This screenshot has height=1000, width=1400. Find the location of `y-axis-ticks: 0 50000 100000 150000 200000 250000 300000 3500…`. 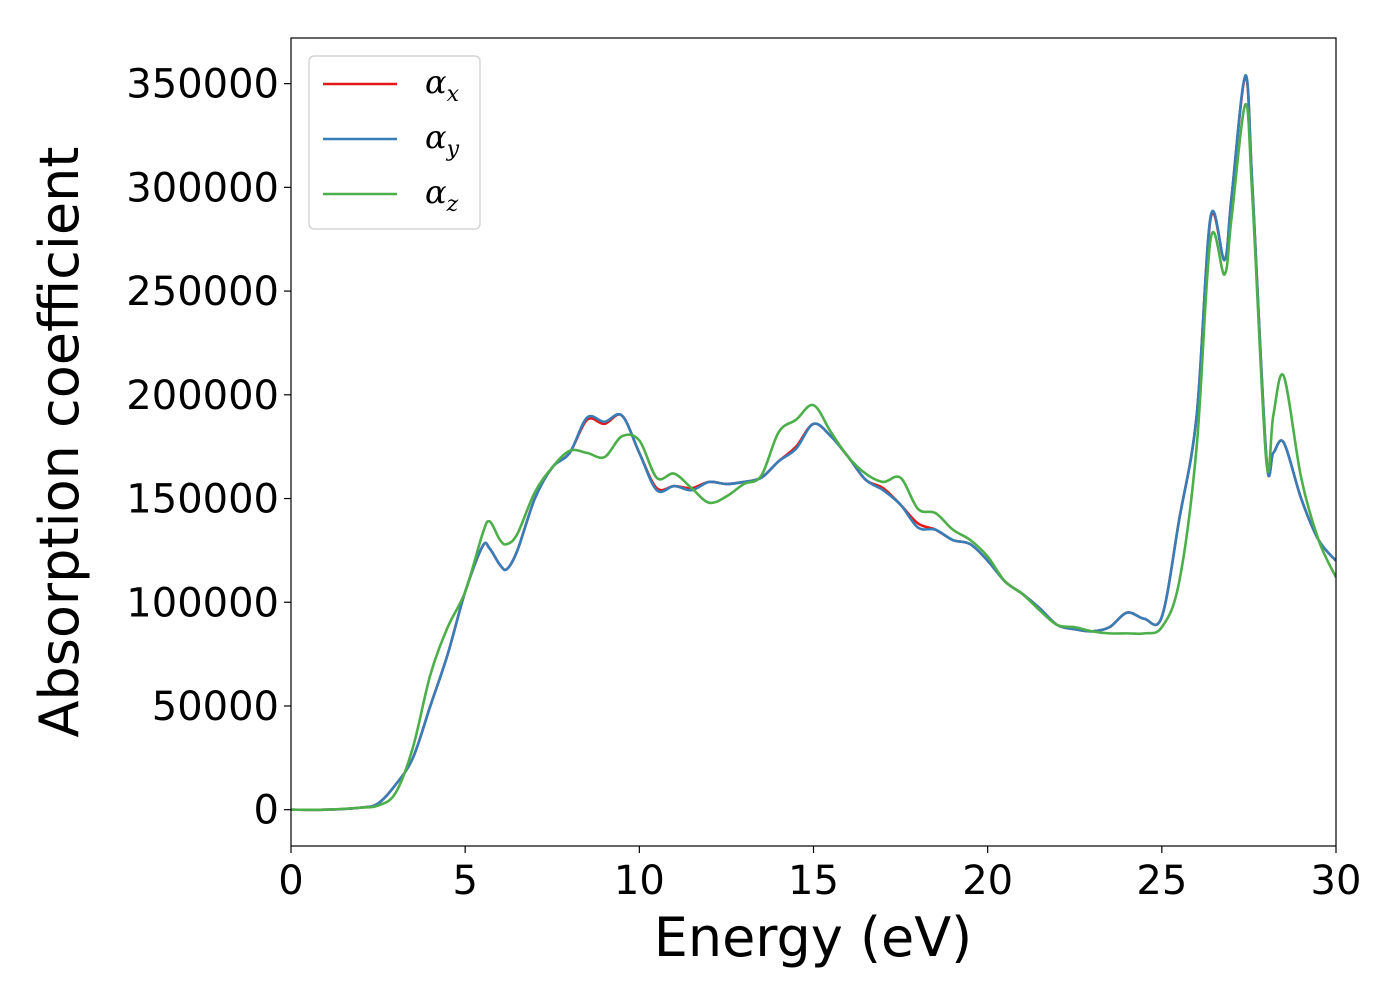

y-axis-ticks: 0 50000 100000 150000 200000 250000 300000 3500… is located at coordinates (208, 448).